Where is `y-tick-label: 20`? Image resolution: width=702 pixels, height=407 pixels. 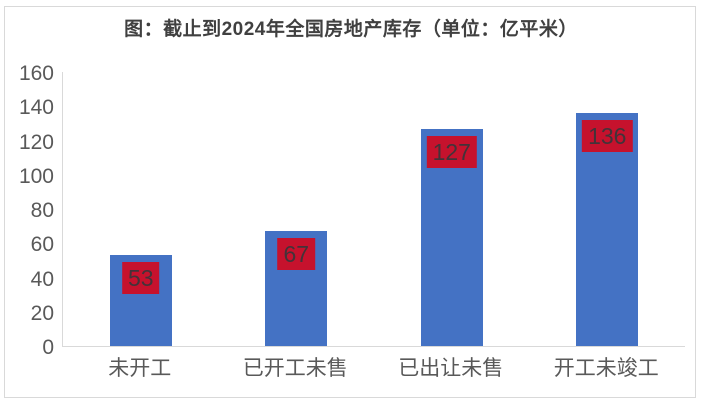
y-tick-label: 20 is located at coordinates (42, 313).